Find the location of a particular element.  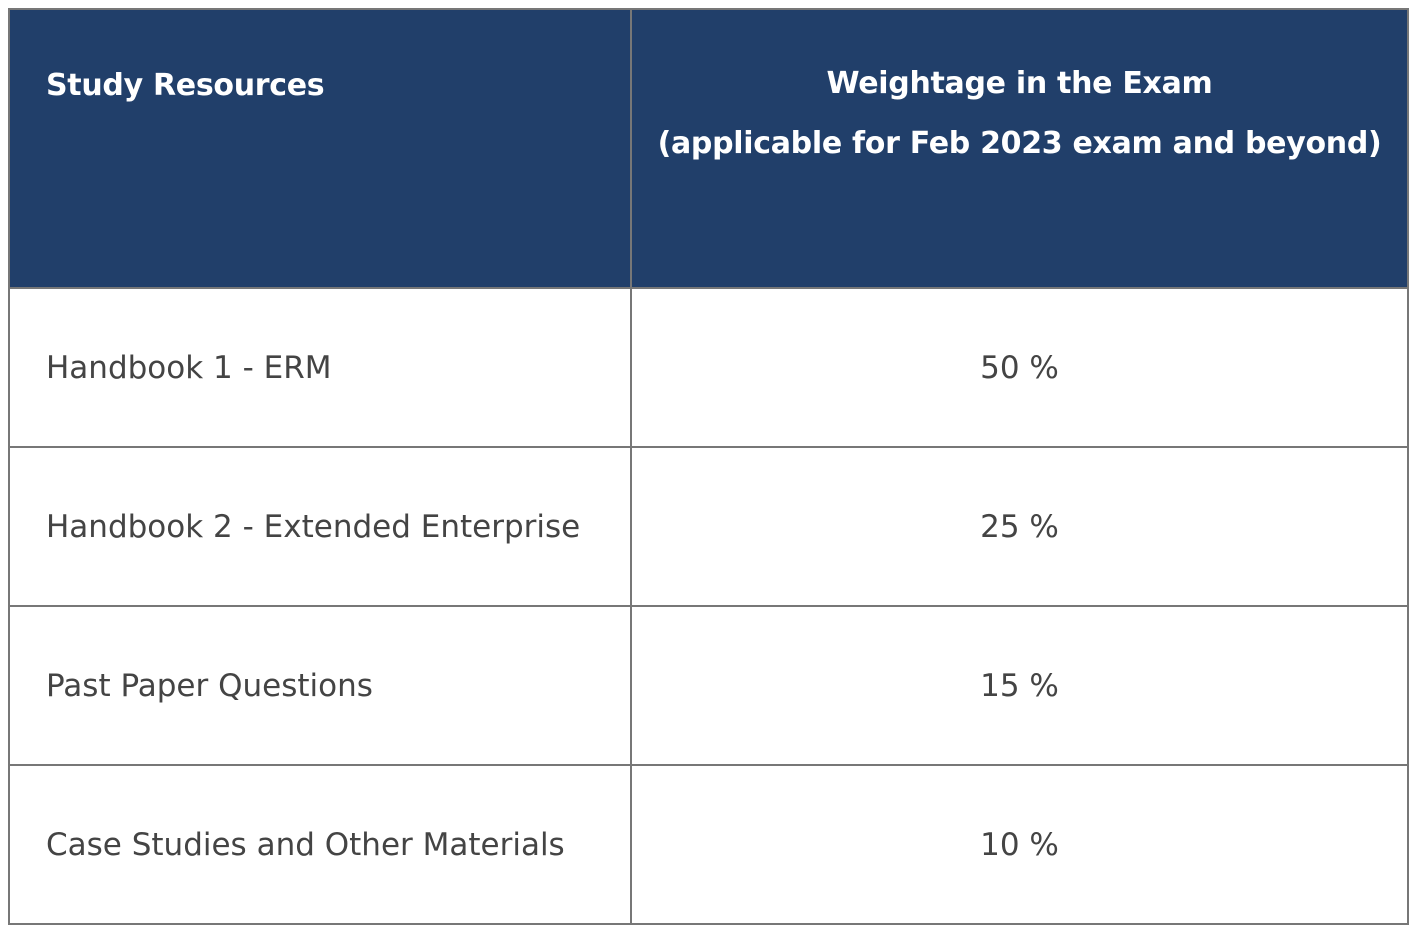

study-resources-header-text: Study Resources is located at coordinates (185, 85).